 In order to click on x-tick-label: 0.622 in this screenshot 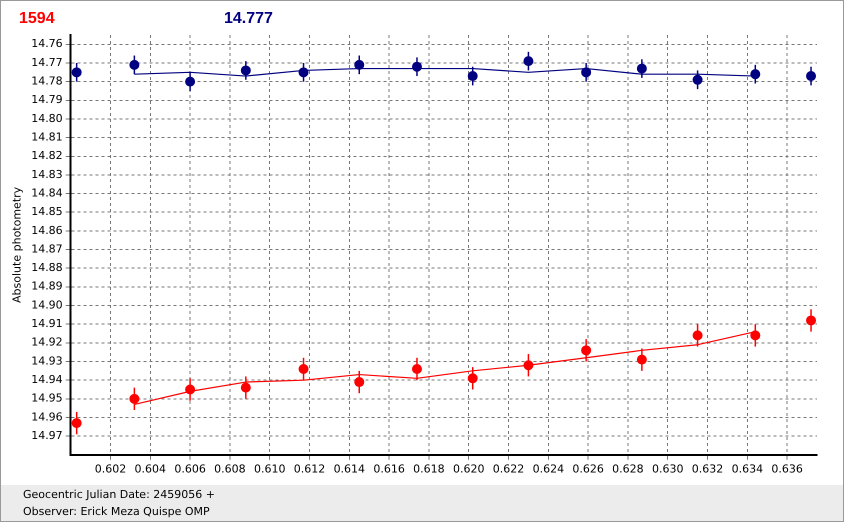, I will do `click(508, 469)`.